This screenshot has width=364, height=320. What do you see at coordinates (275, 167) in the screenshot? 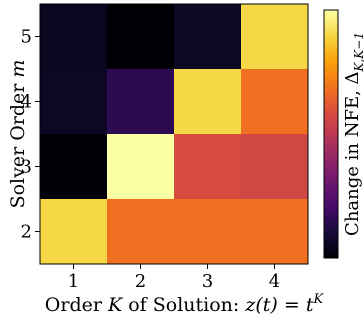
I see `heatmap-cell-m3-k4` at bounding box center [275, 167].